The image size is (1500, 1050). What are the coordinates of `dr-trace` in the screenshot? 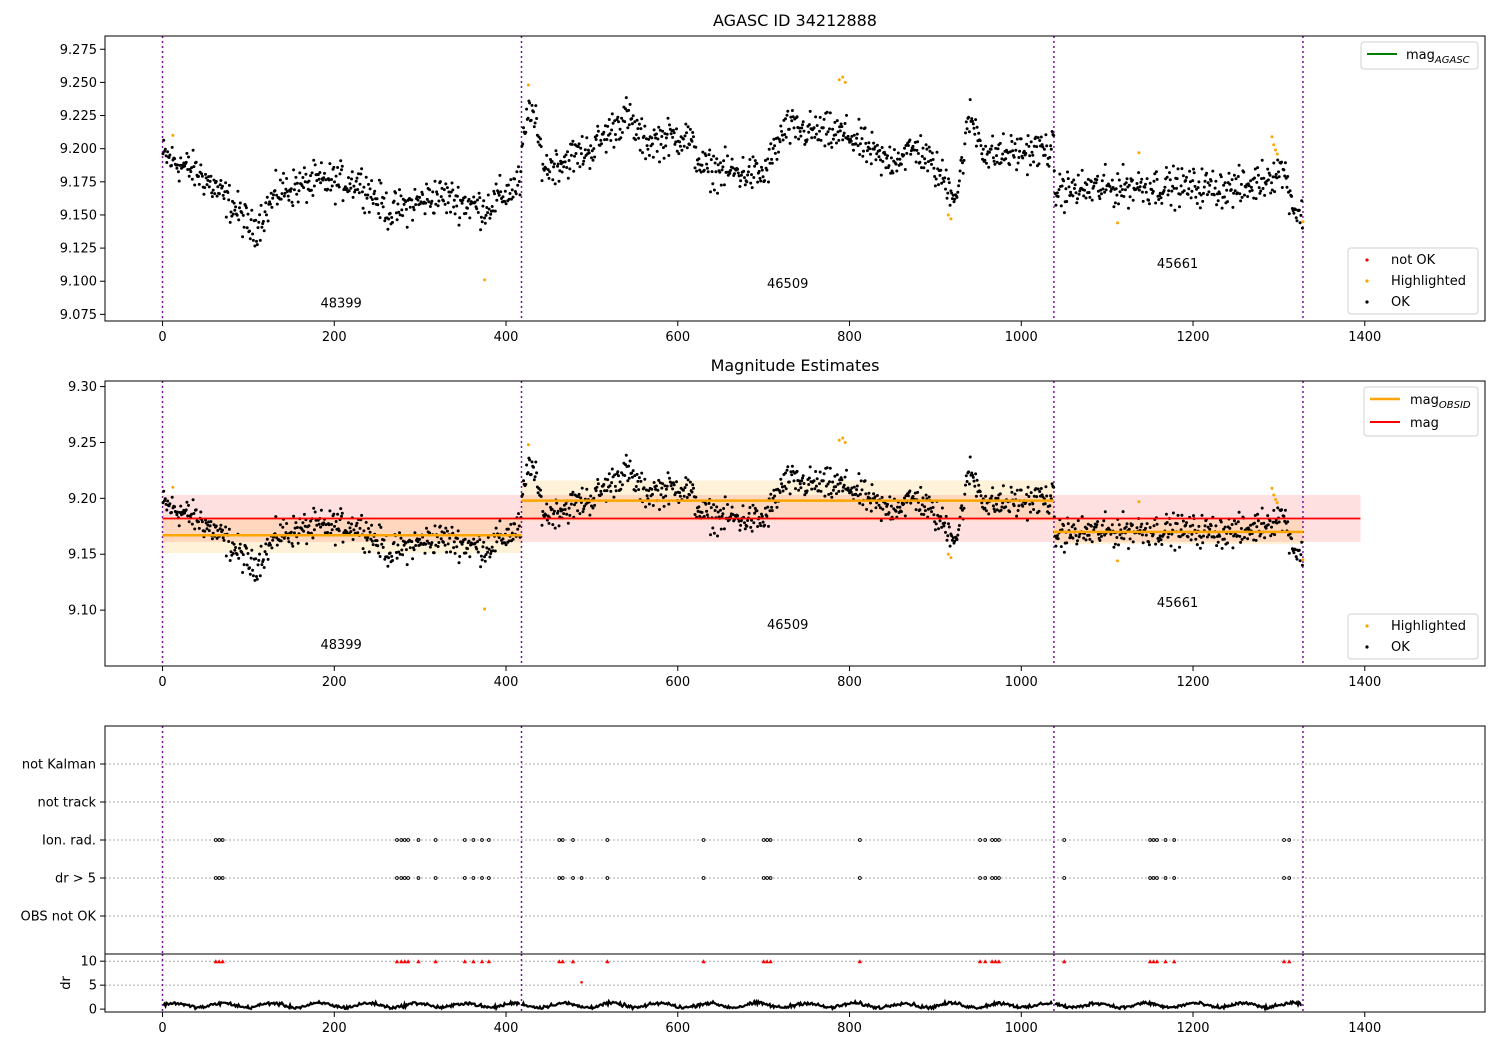 It's located at (341, 1005).